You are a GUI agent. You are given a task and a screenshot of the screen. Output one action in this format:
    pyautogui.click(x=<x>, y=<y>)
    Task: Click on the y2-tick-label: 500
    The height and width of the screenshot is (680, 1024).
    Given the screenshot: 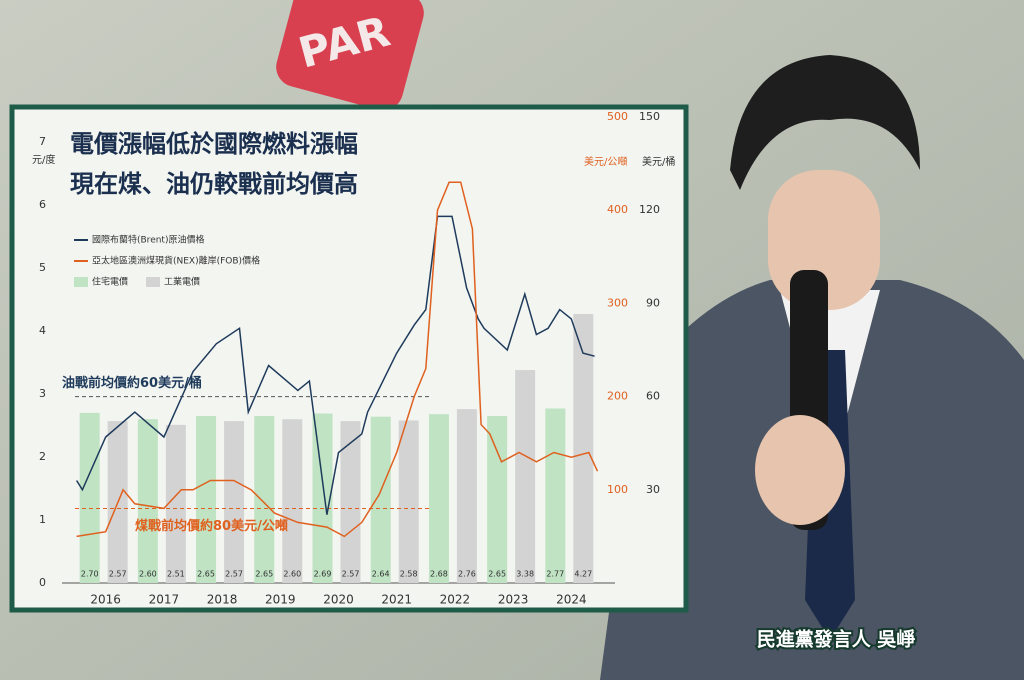 What is the action you would take?
    pyautogui.click(x=617, y=116)
    